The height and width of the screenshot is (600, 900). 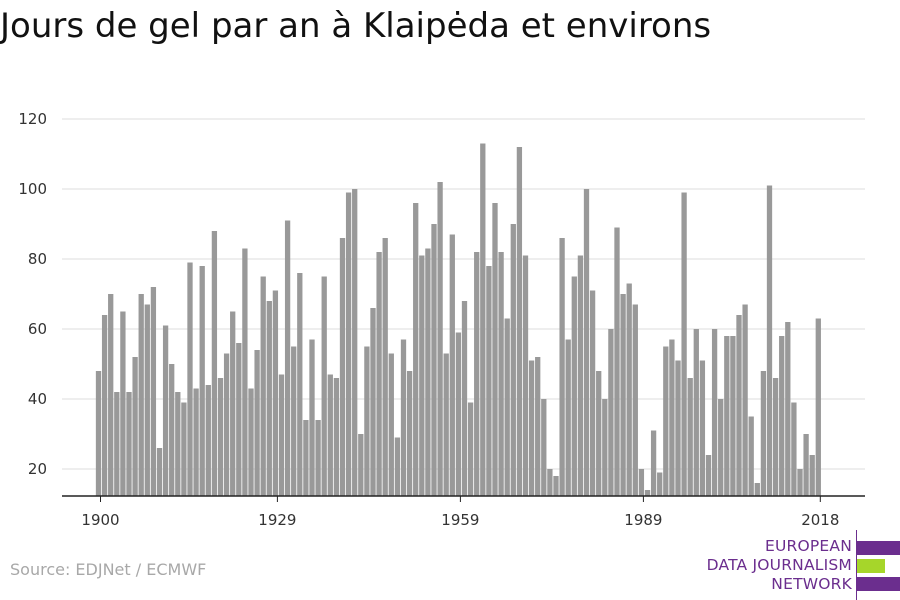 What do you see at coordinates (263, 386) in the screenshot?
I see `bar-1927` at bounding box center [263, 386].